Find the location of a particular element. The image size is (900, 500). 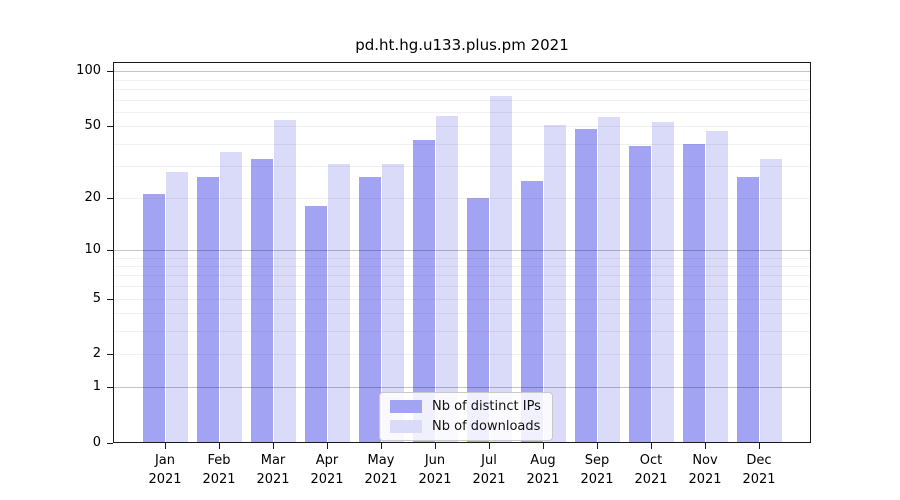

x-tick-month: Sep is located at coordinates (597, 460).